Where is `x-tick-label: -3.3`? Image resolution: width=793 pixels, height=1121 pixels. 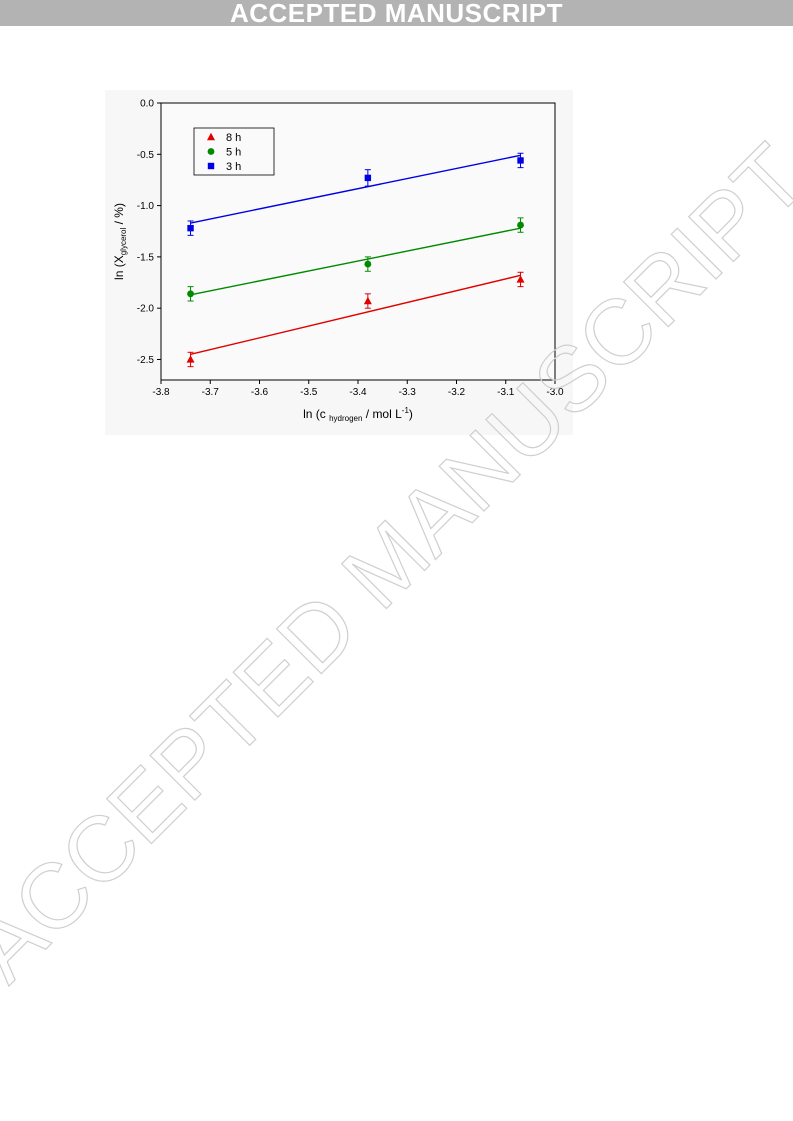 x-tick-label: -3.3 is located at coordinates (408, 392).